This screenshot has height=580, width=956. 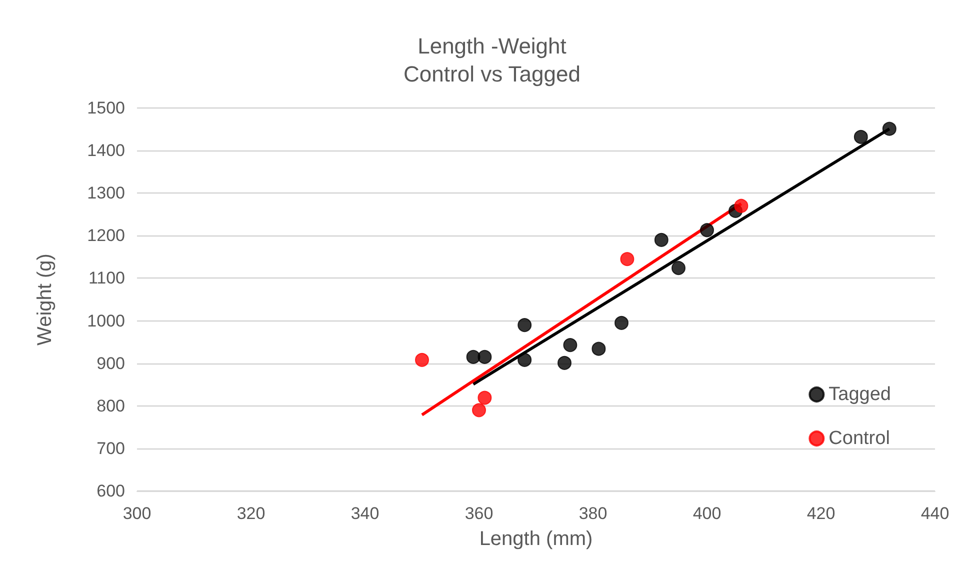 I want to click on x-tick-label: 440, so click(x=935, y=513).